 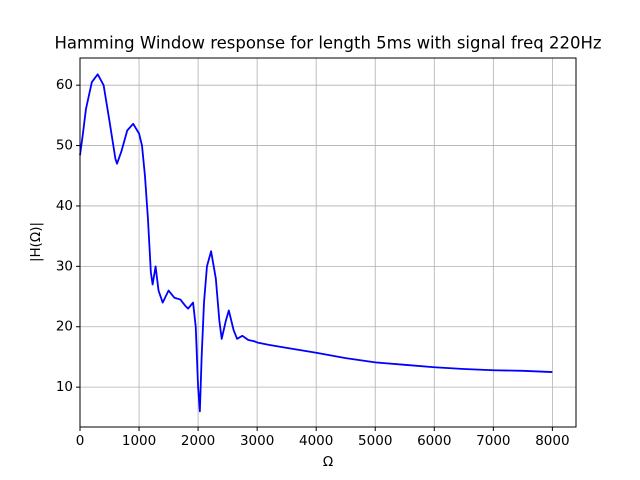 I want to click on y-axis-label: |H(Ω)|, so click(x=36, y=242).